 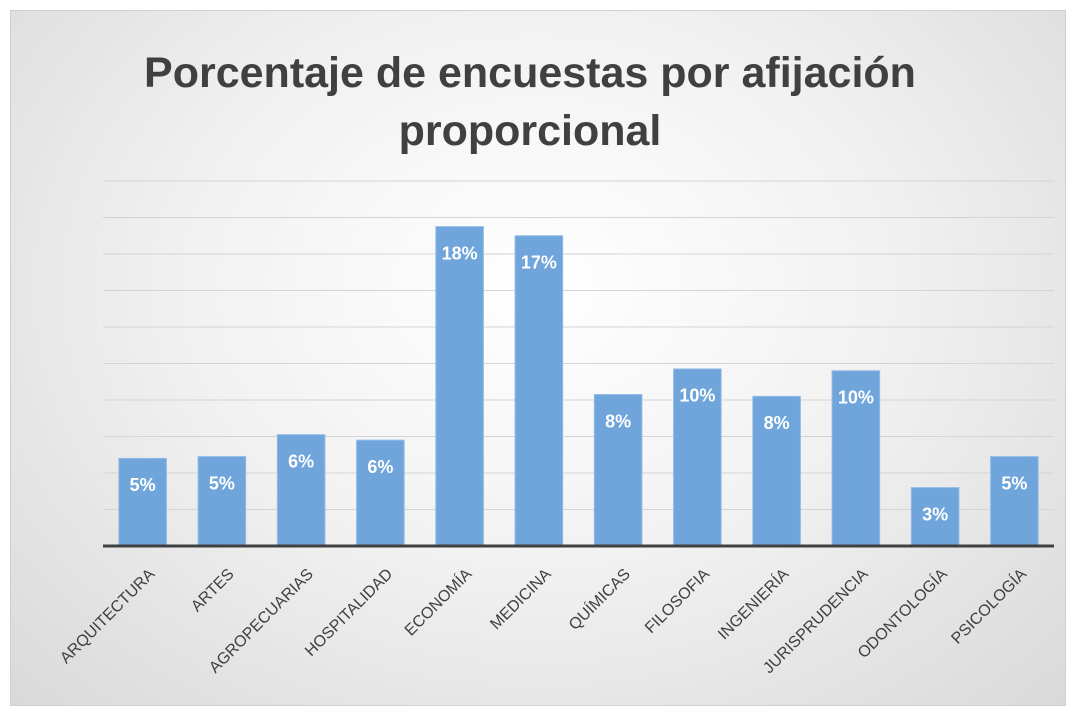 I want to click on x-tick-label: ARQUITECTURA, so click(x=108, y=617).